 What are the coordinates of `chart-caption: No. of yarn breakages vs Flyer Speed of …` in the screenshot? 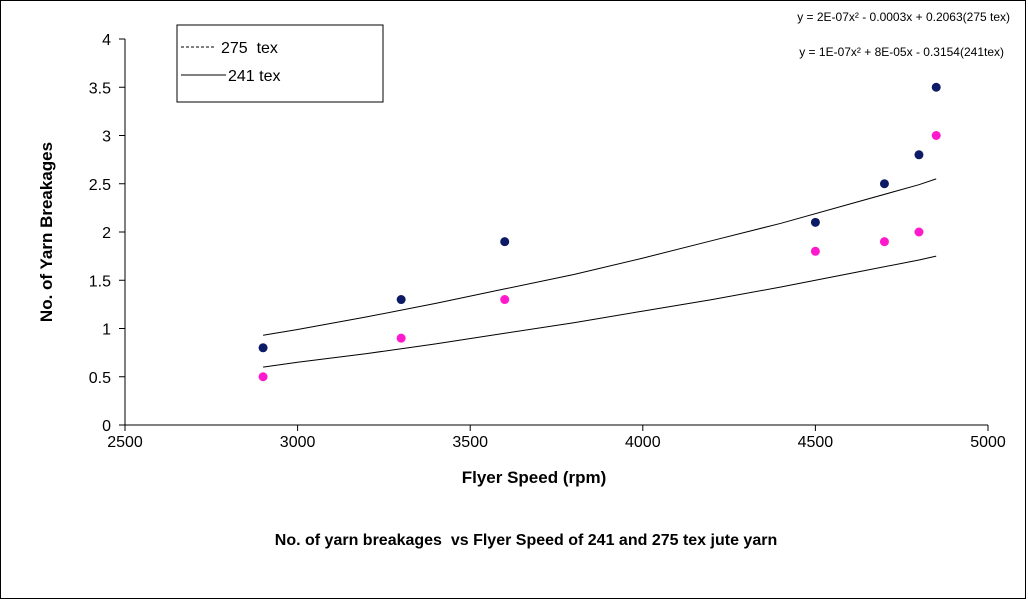 It's located at (526, 540).